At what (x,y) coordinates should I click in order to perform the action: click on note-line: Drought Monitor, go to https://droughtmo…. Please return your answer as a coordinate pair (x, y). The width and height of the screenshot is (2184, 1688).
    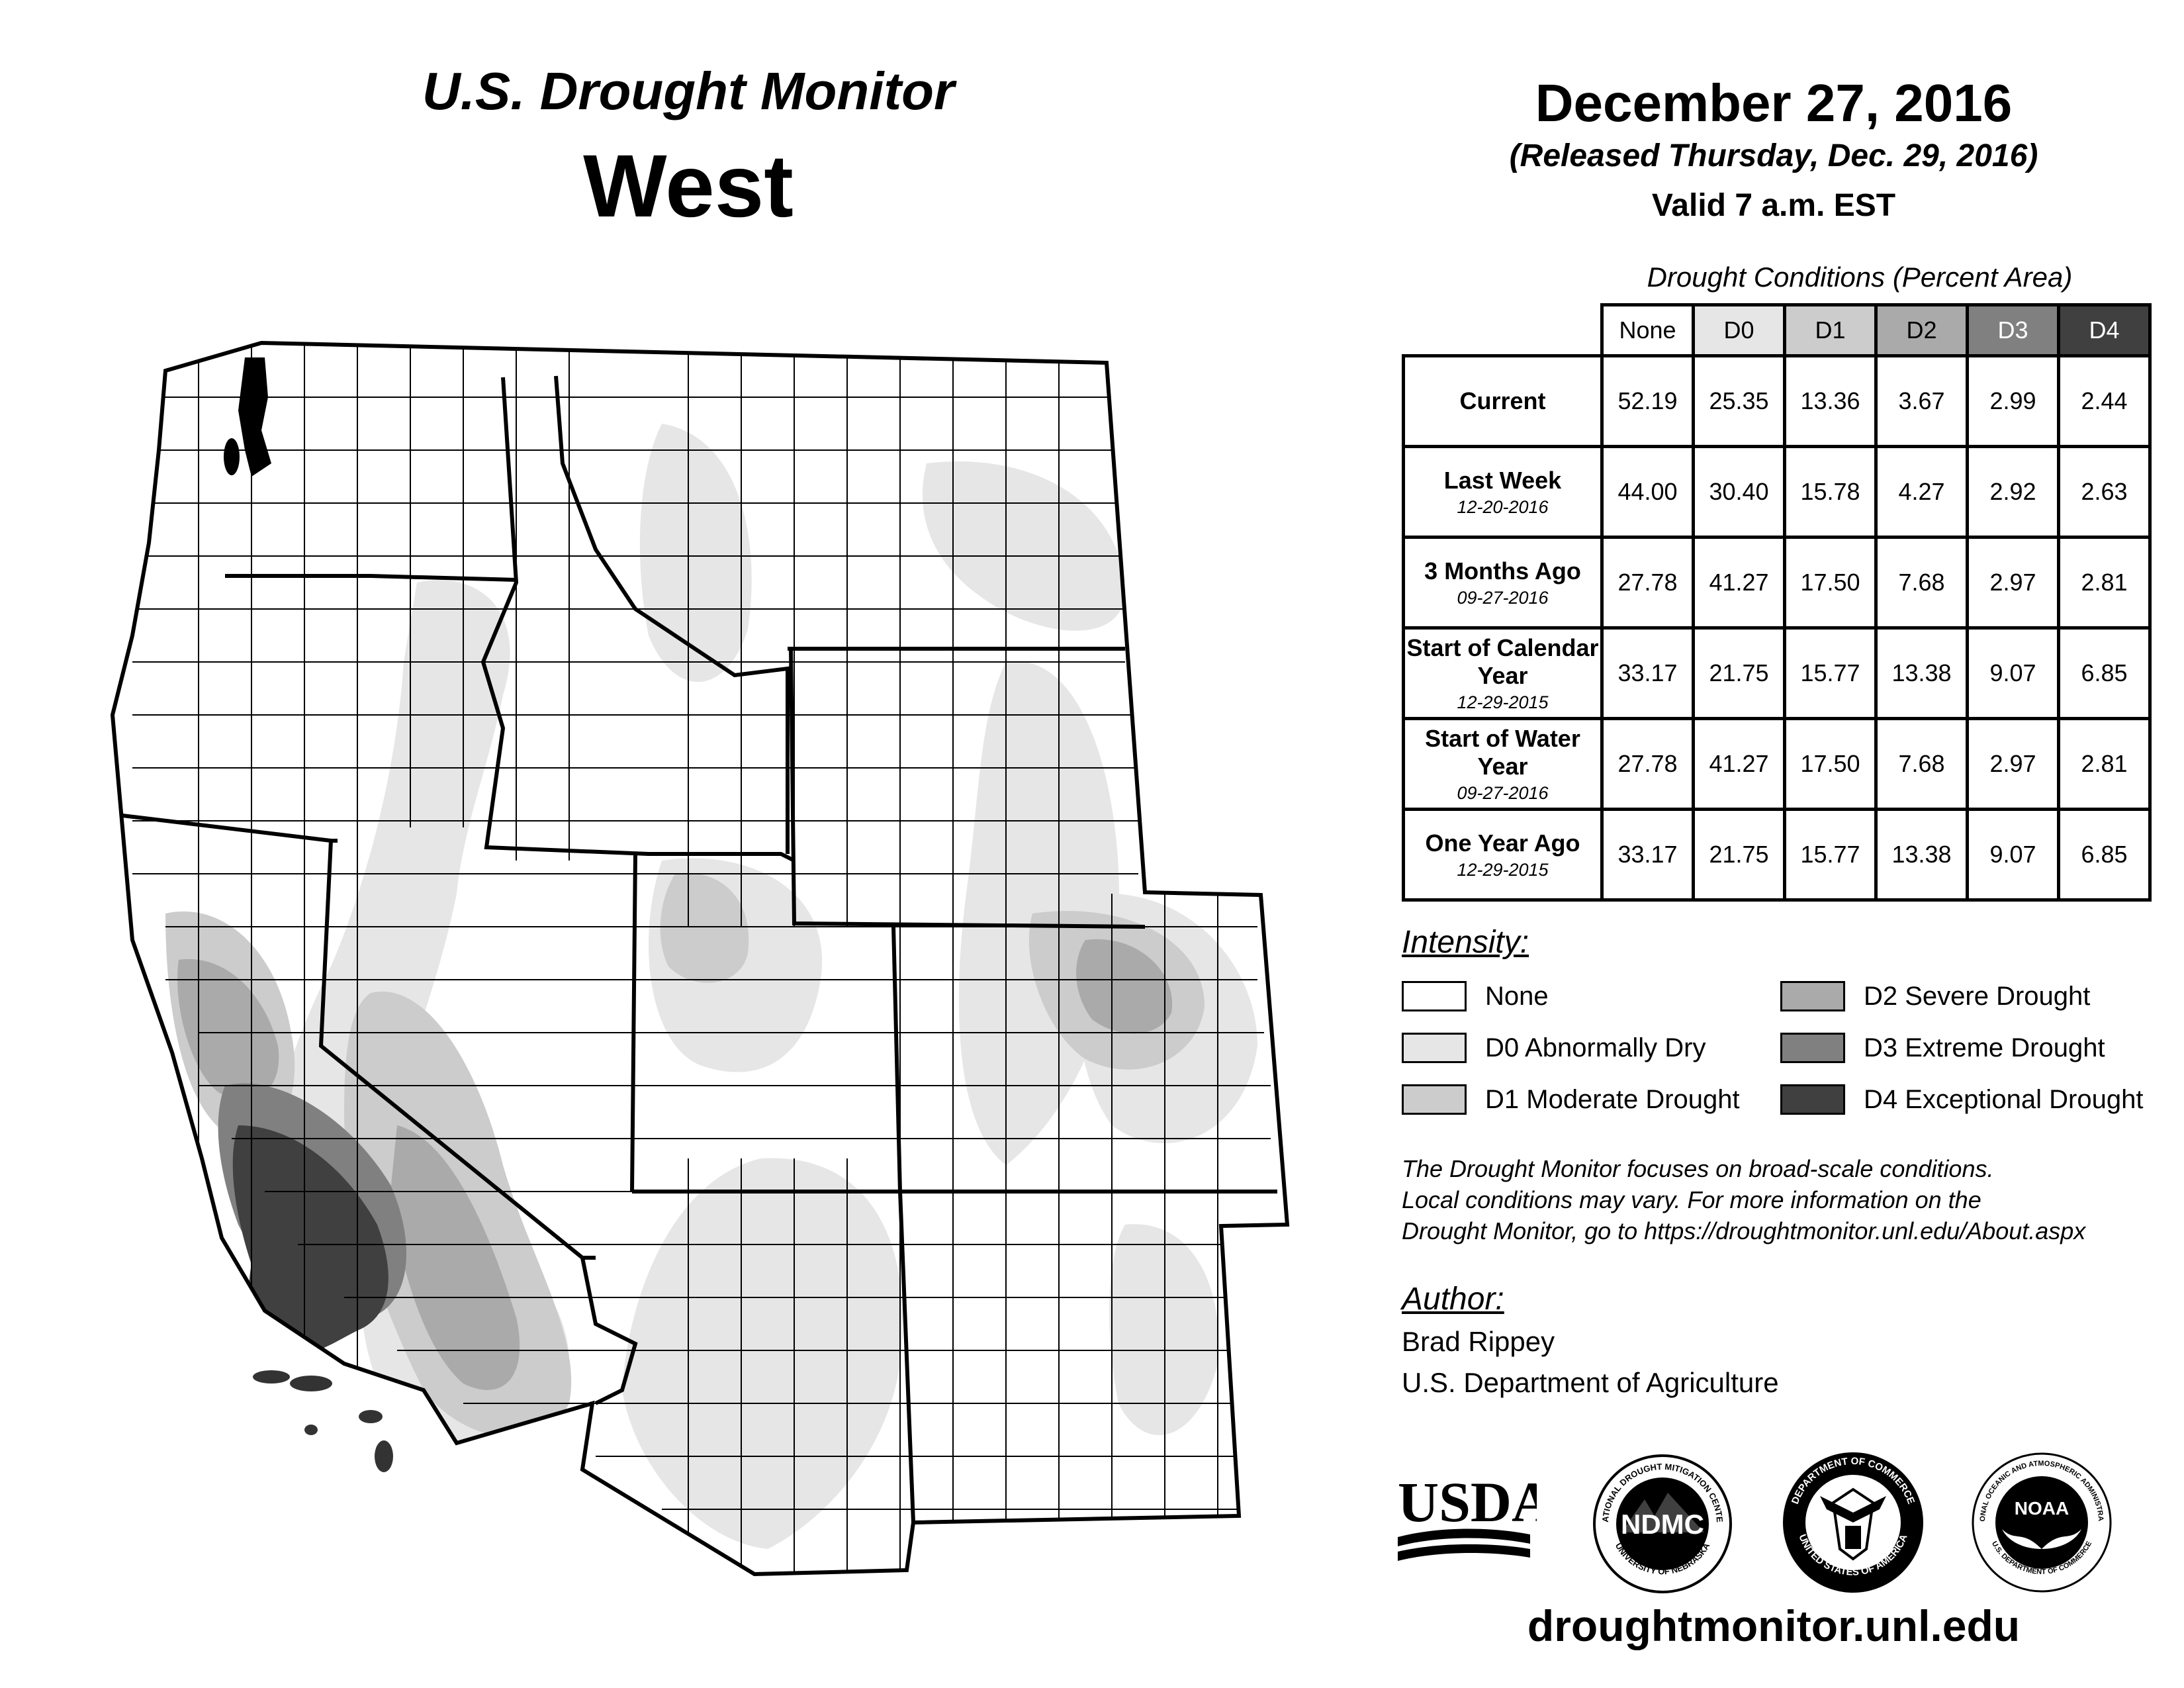
    Looking at the image, I should click on (1744, 1230).